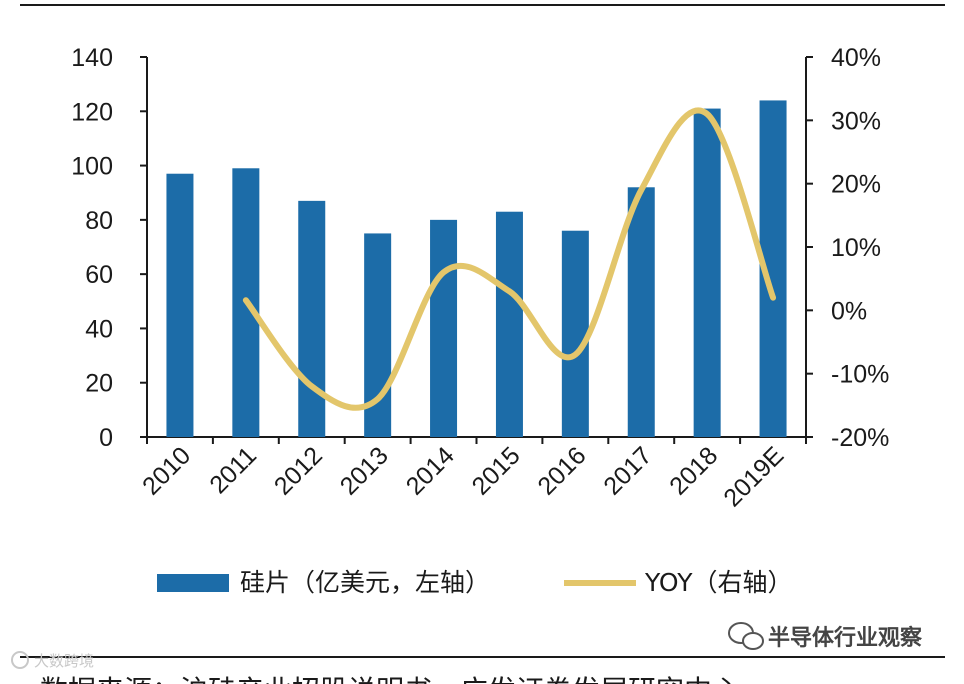  Describe the element at coordinates (99, 329) in the screenshot. I see `left-tick-label: 40` at that location.